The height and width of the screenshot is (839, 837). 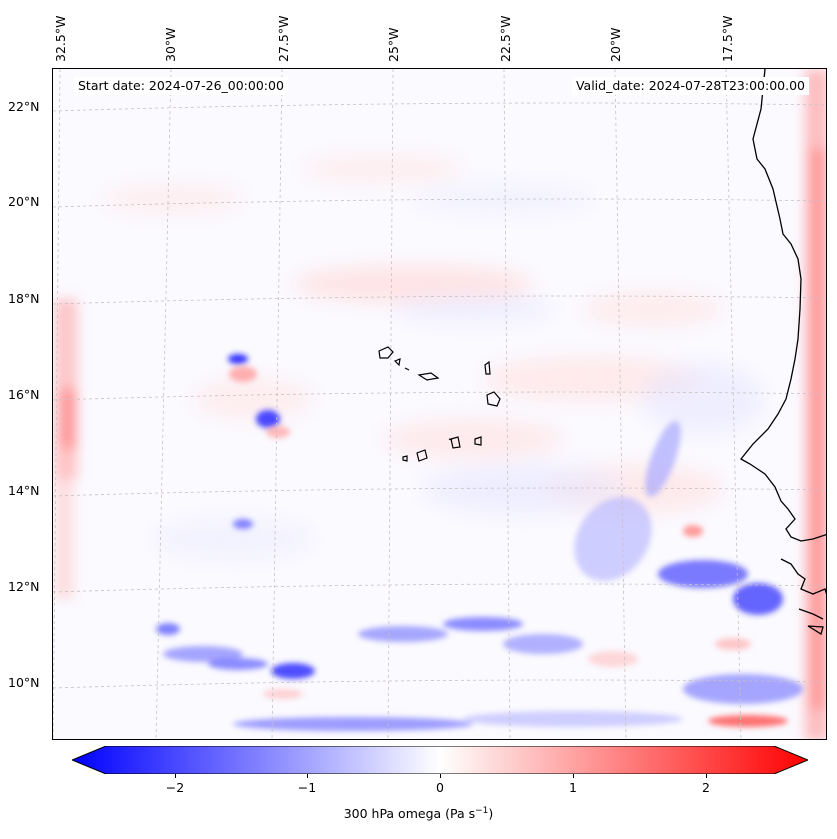 I want to click on lat-label-20n: 20°N, so click(x=24, y=201).